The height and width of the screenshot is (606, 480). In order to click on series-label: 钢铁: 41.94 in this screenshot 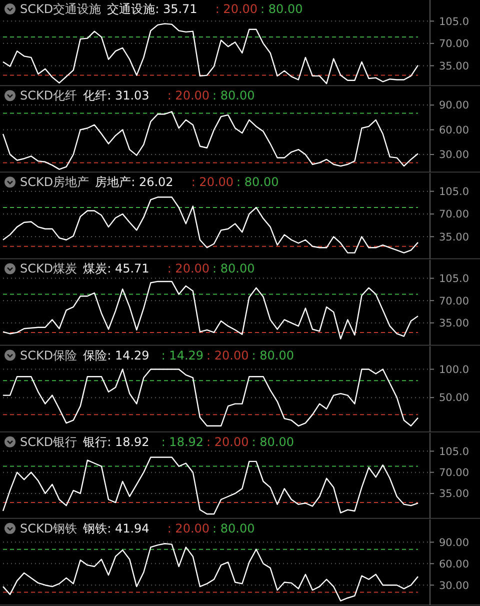, I will do `click(116, 528)`.